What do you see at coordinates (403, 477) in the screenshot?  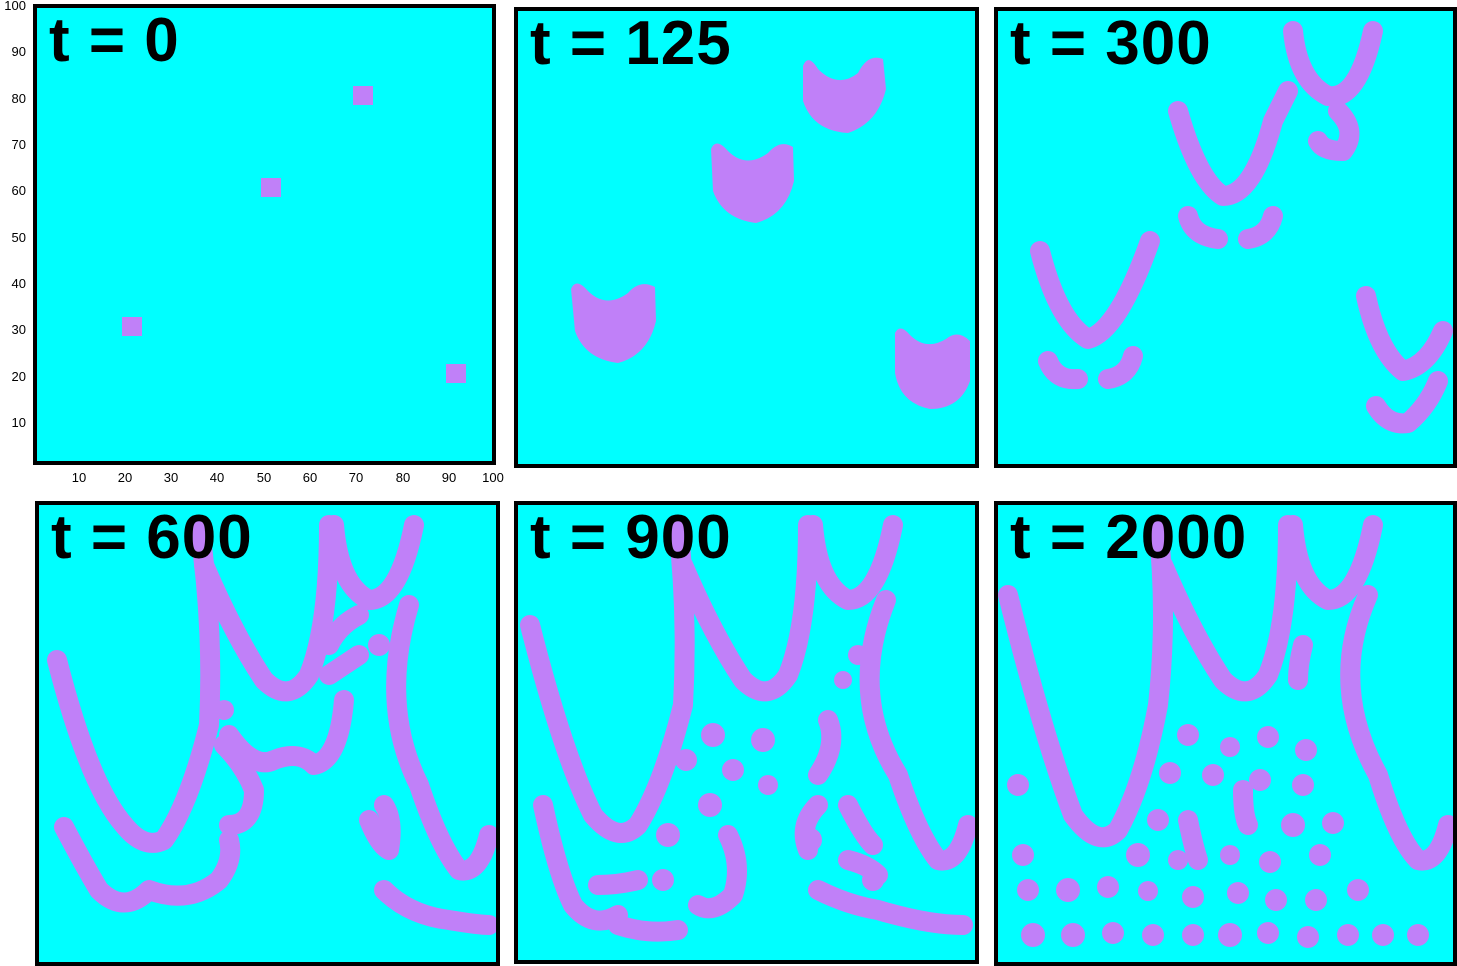 I see `x-tick: 80` at bounding box center [403, 477].